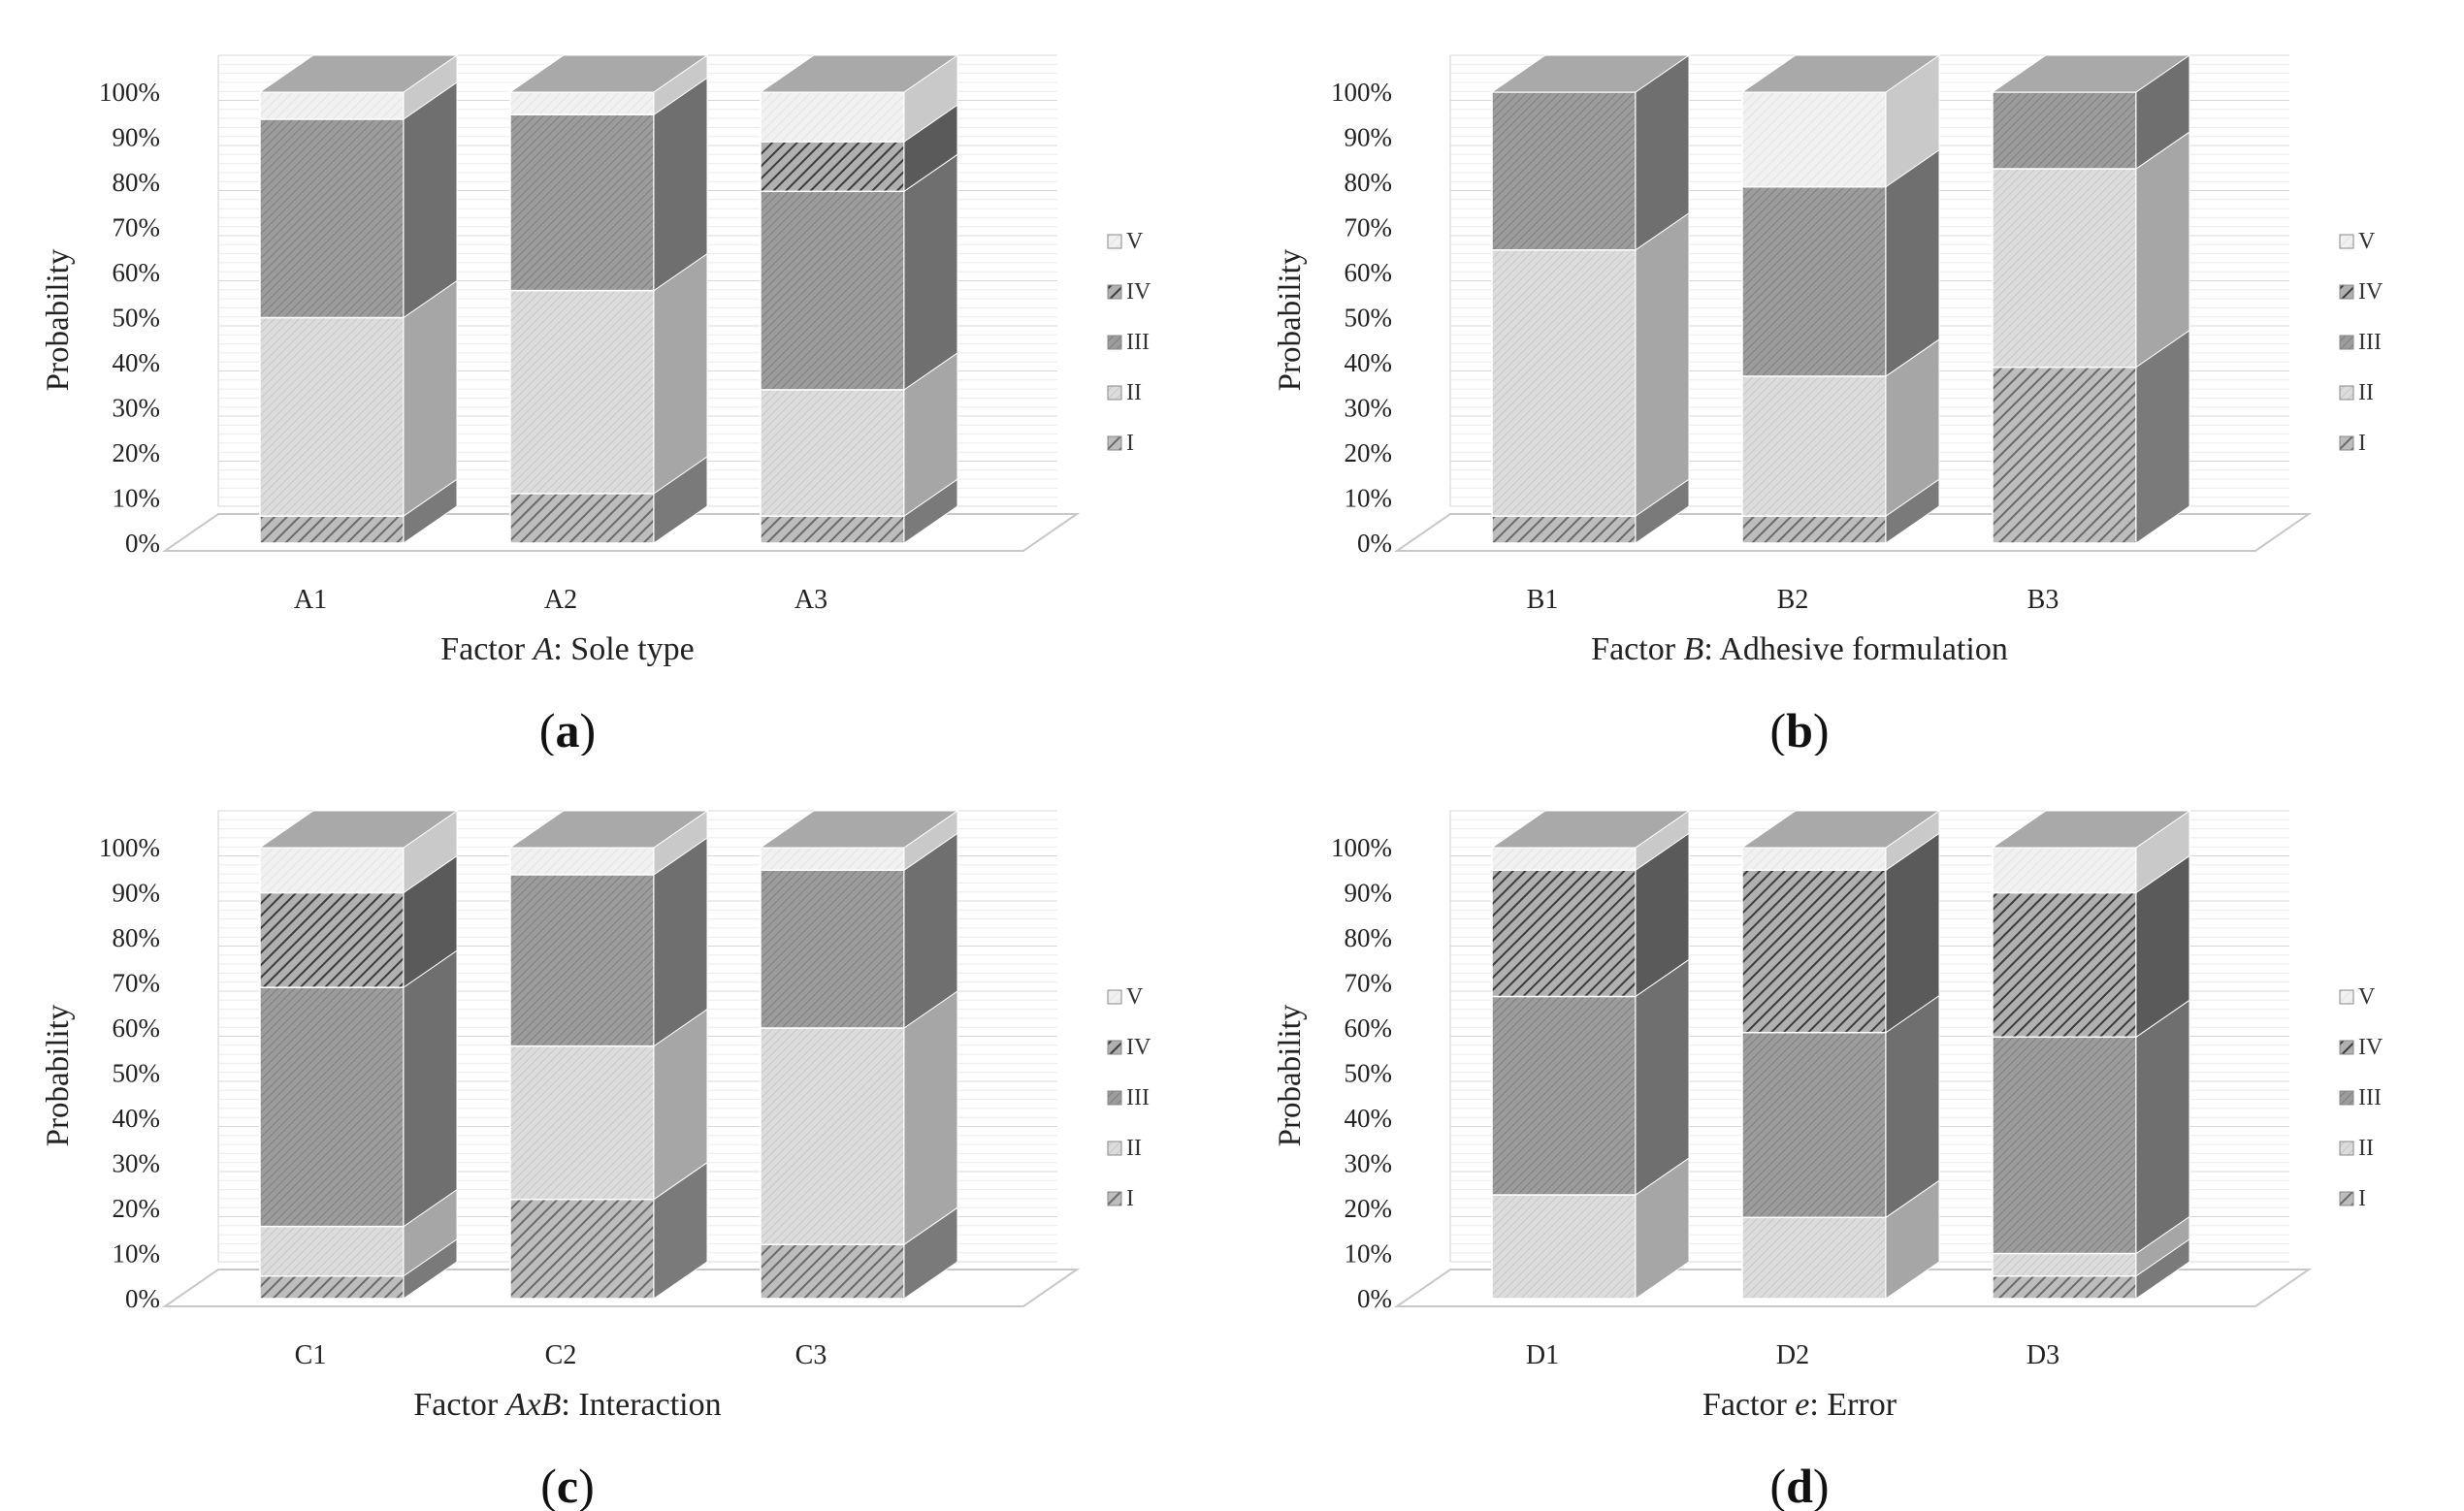 The height and width of the screenshot is (1511, 2464). I want to click on bar-A3, so click(859, 299).